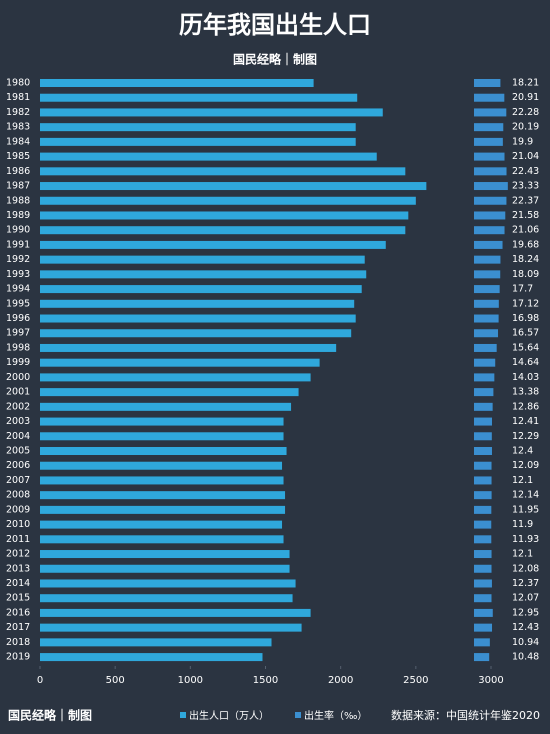  Describe the element at coordinates (18, 259) in the screenshot. I see `y-tick-label: 1992` at that location.